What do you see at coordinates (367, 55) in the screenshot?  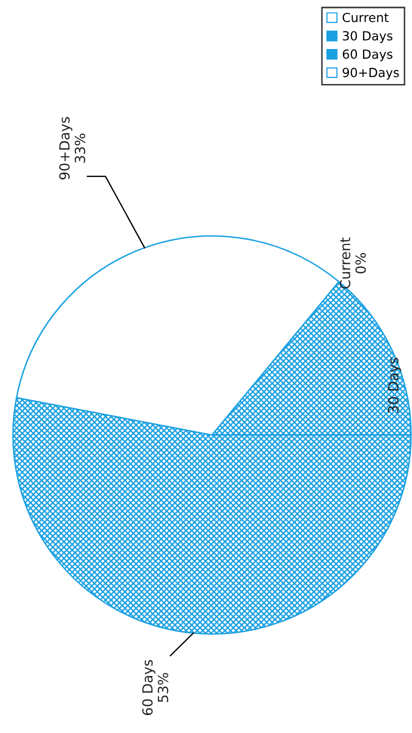 I see `category-label: 60 Days` at bounding box center [367, 55].